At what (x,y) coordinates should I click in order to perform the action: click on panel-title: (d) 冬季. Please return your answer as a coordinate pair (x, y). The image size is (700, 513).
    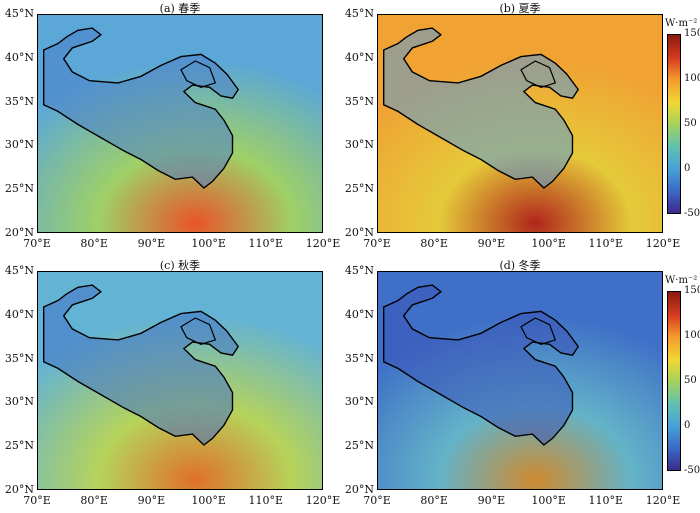
    Looking at the image, I should click on (520, 265).